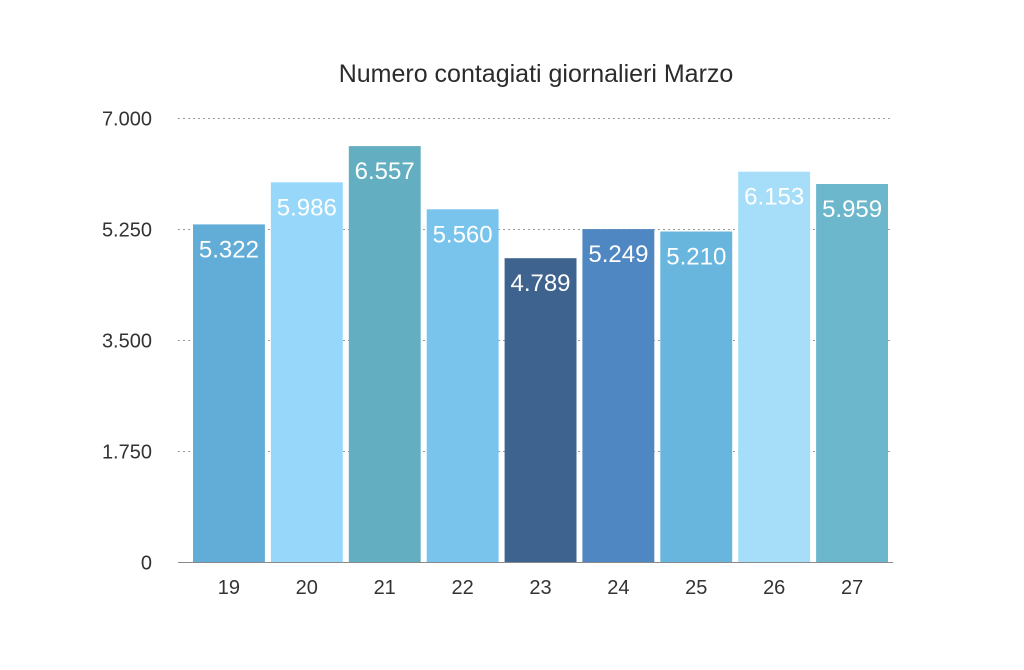  I want to click on data-label: 5.249, so click(618, 254).